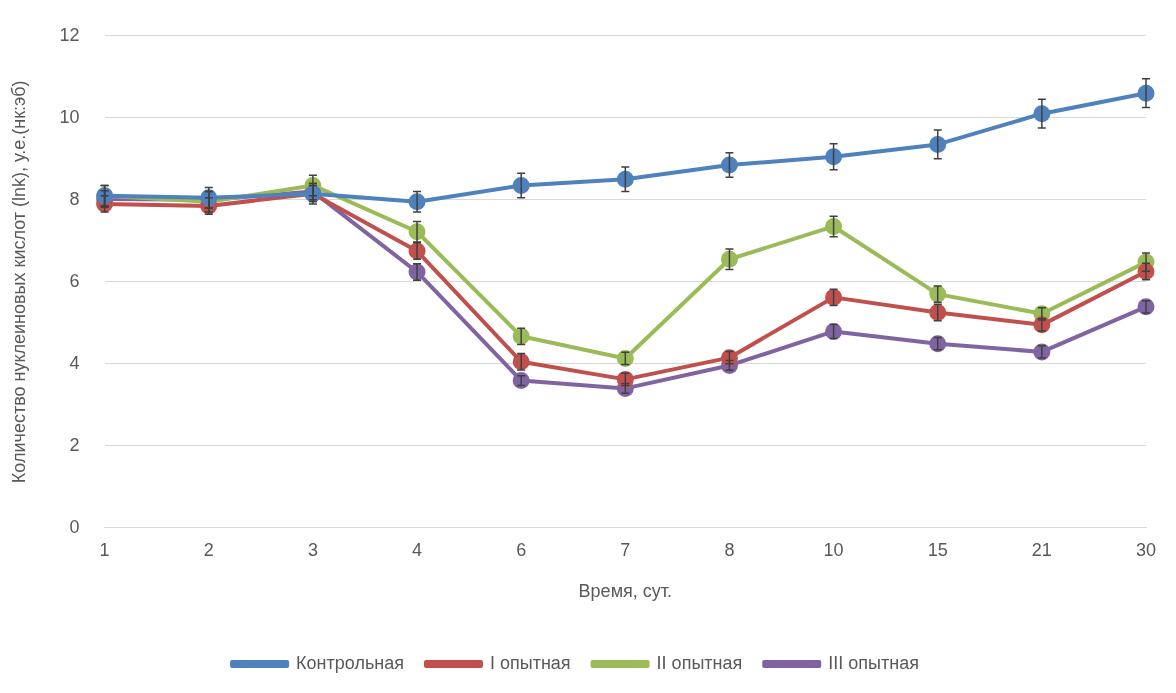 The height and width of the screenshot is (693, 1176). Describe the element at coordinates (74, 280) in the screenshot. I see `y-tick-label: 6` at that location.